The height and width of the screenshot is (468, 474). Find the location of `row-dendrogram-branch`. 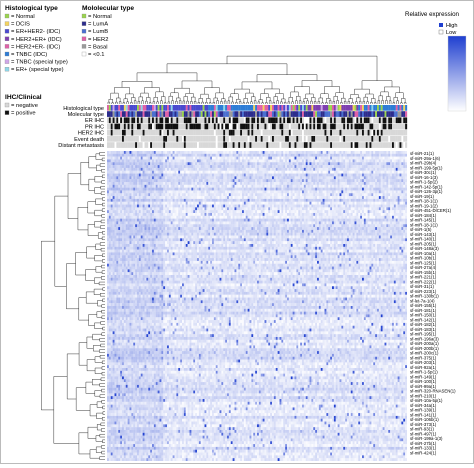

row-dendrogram-branch is located at coordinates (93, 410).